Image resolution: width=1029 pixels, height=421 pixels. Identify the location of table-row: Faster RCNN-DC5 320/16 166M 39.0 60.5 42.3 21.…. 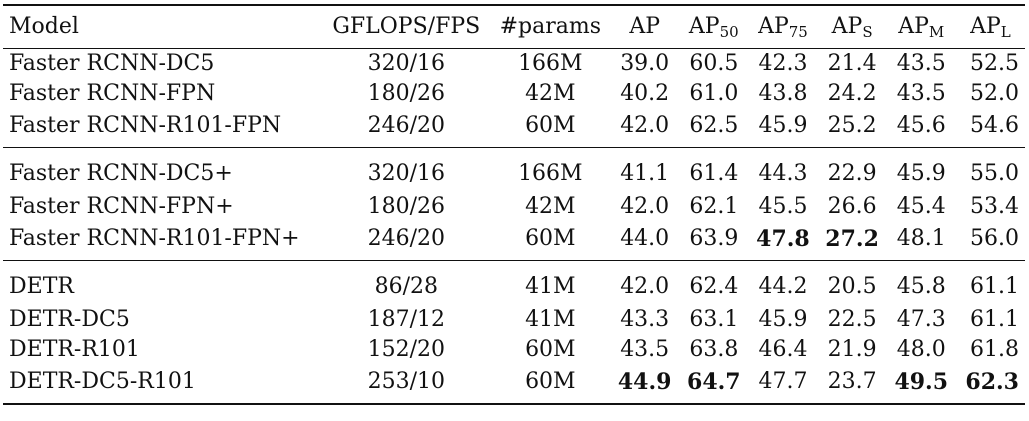
(514, 64).